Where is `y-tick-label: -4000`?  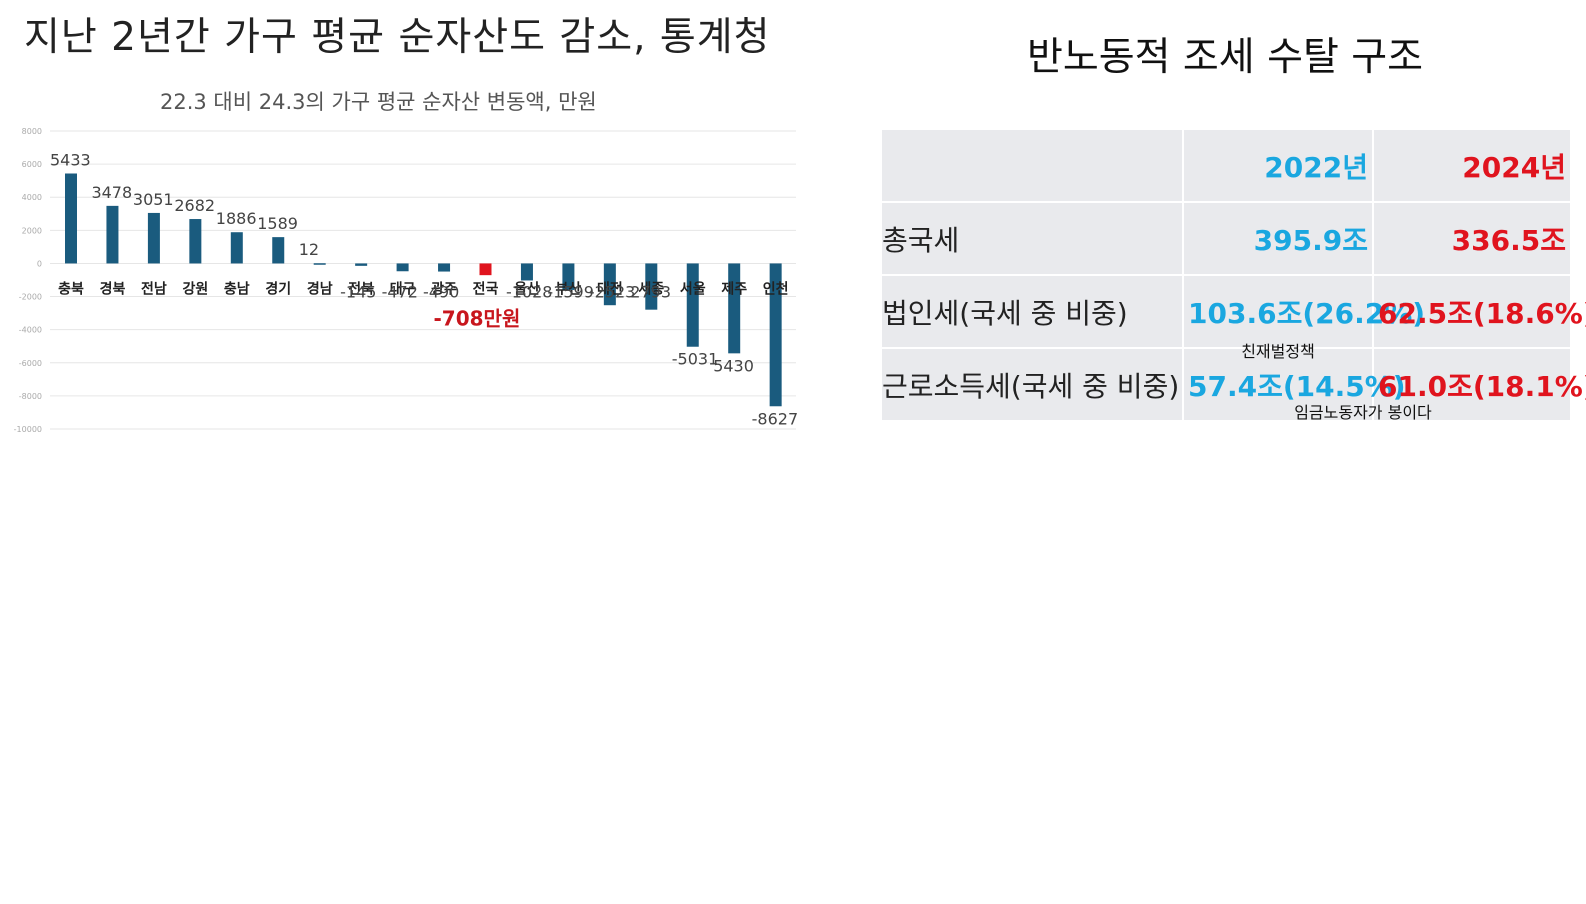
y-tick-label: -4000 is located at coordinates (30, 330).